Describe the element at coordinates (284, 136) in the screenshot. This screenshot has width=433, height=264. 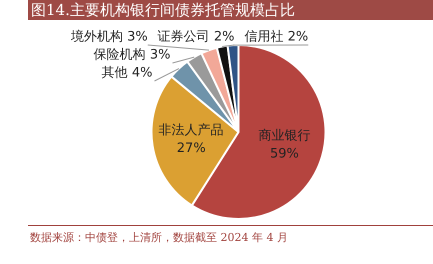
I see `slice-label: 商业银行` at that location.